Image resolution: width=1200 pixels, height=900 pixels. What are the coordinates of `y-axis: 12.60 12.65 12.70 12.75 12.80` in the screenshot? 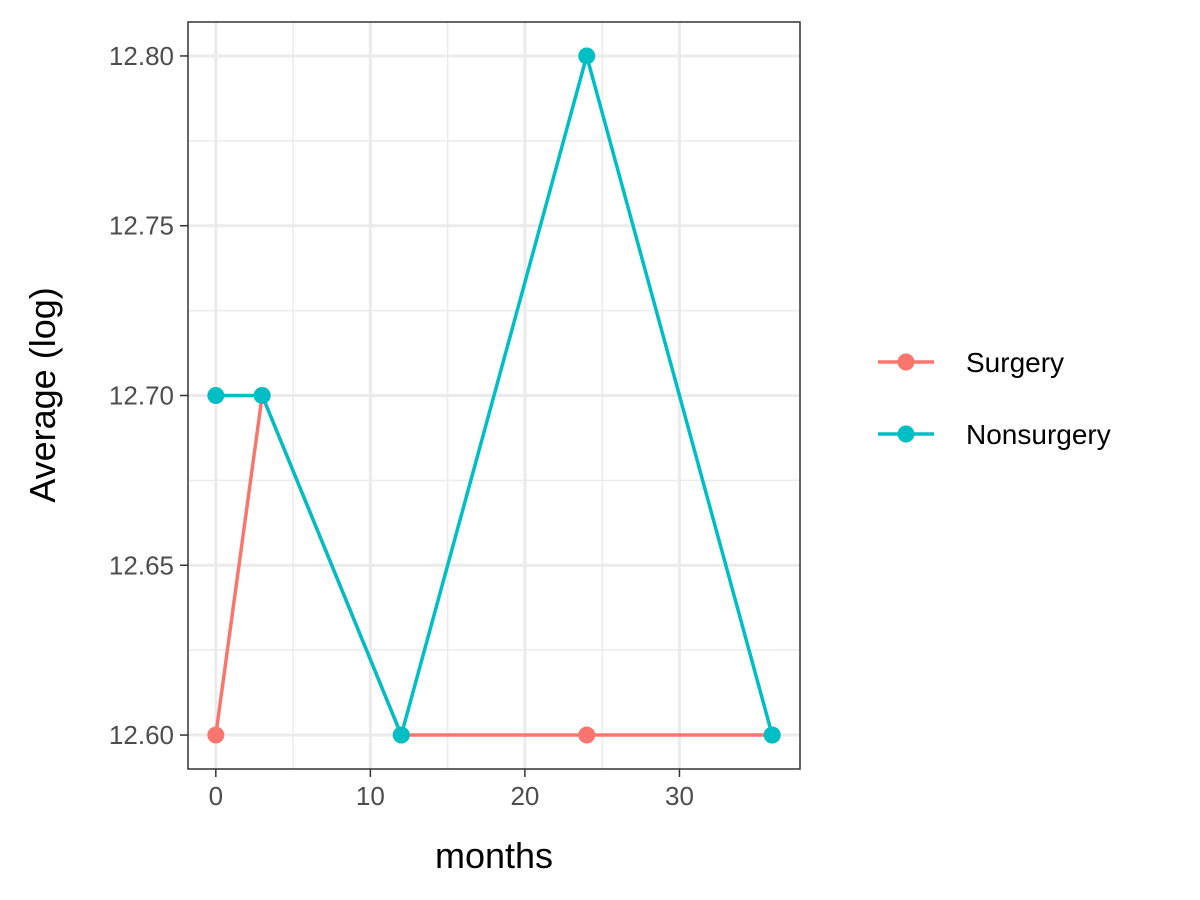 It's located at (148, 395).